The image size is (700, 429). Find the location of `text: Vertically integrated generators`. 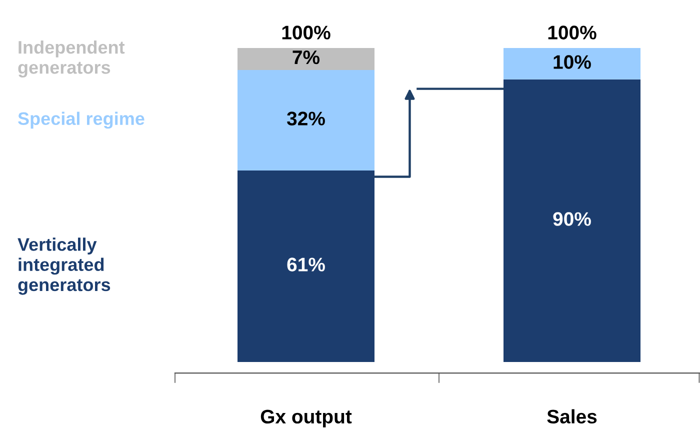

text: Vertically integrated generators is located at coordinates (64, 266).